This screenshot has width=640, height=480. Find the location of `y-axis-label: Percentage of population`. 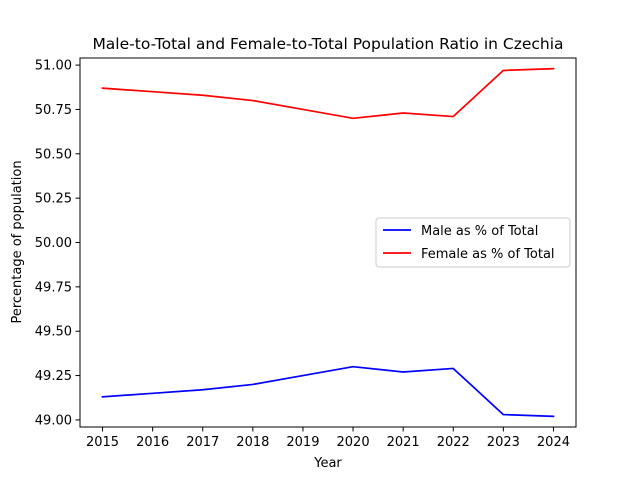

y-axis-label: Percentage of population is located at coordinates (17, 241).